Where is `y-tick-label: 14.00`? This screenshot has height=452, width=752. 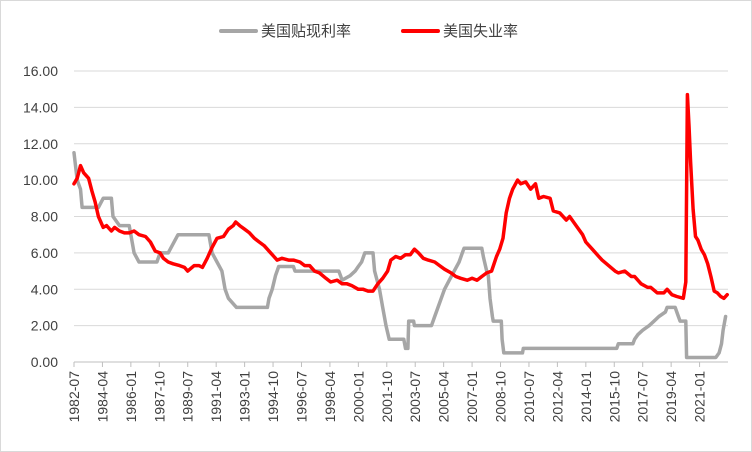 y-tick-label: 14.00 is located at coordinates (40, 107).